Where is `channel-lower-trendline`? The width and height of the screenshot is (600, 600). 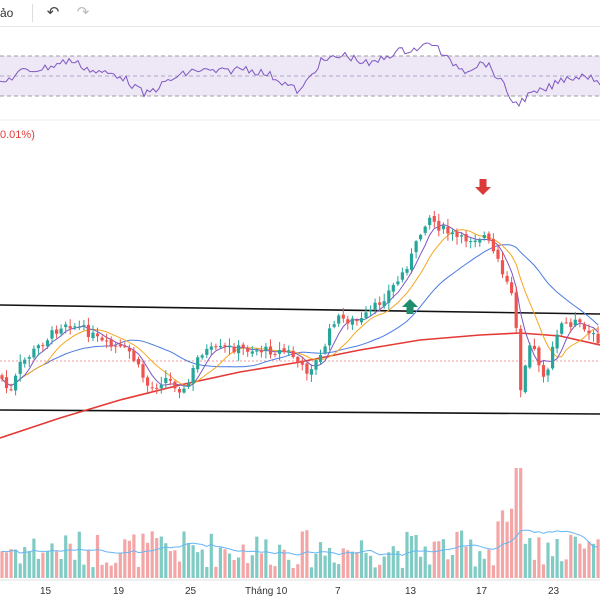 channel-lower-trendline is located at coordinates (300, 412).